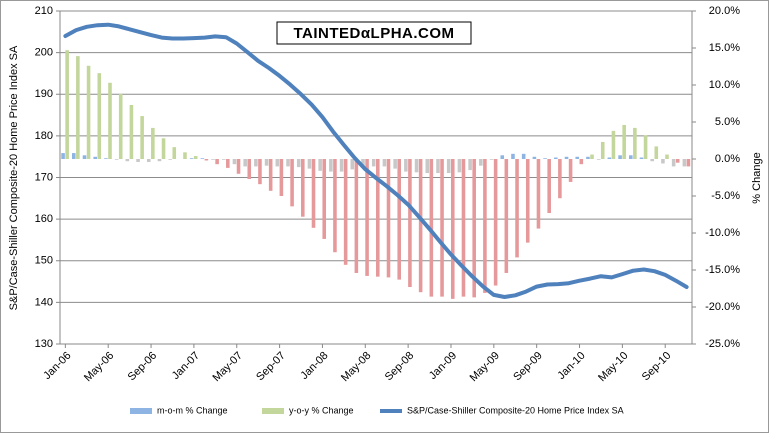 Image resolution: width=769 pixels, height=433 pixels. What do you see at coordinates (724, 85) in the screenshot?
I see `y2-tick-label: 10.0%` at bounding box center [724, 85].